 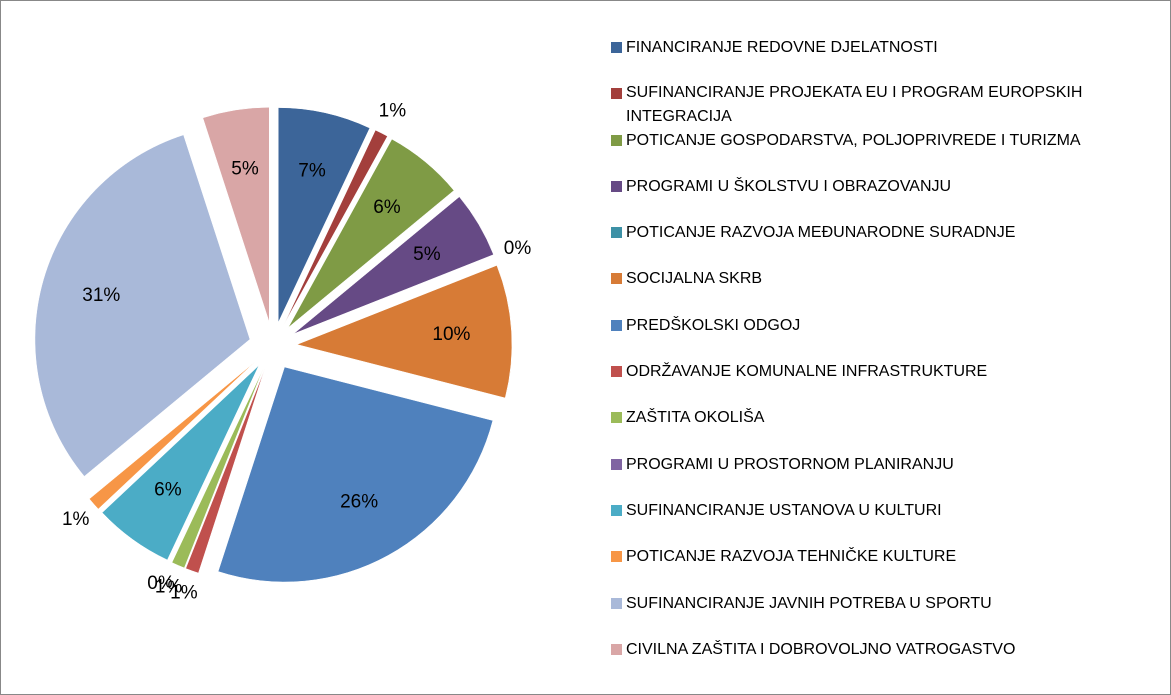 What do you see at coordinates (876, 614) in the screenshot?
I see `legend-item: SUFINANCIRANJE JAVNIH POTREBA U SPORTU` at bounding box center [876, 614].